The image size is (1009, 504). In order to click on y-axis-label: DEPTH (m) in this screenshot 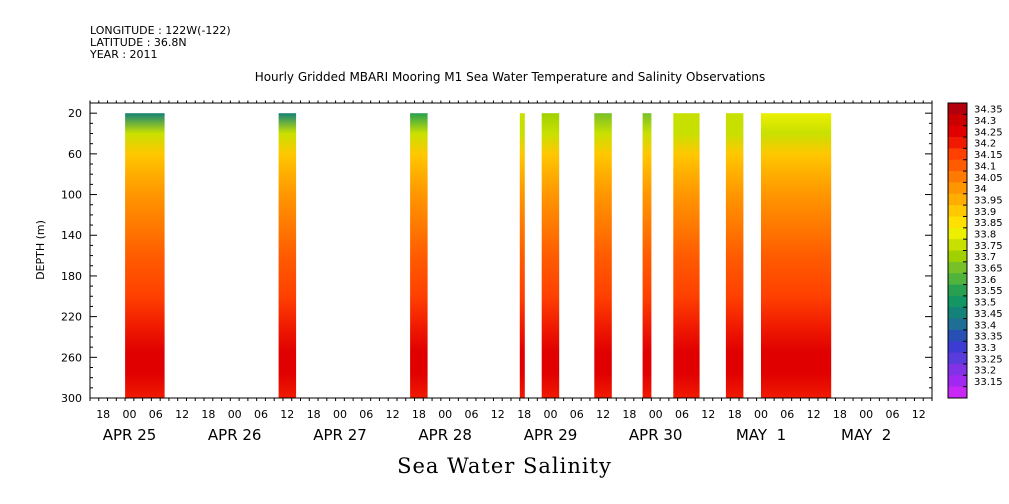, I will do `click(40, 250)`.